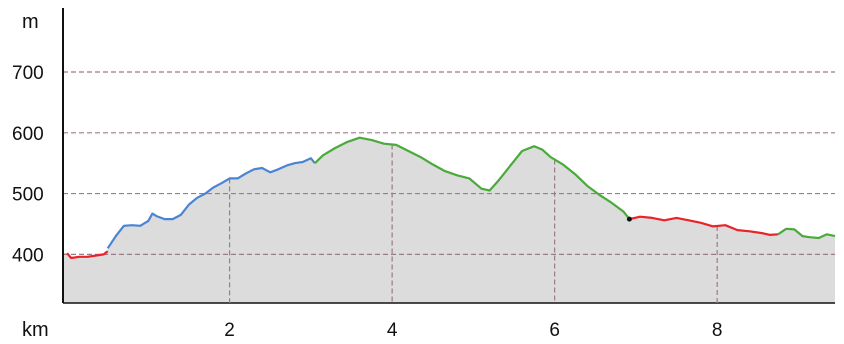 This screenshot has height=344, width=844. I want to click on y-axis-unit-label: m, so click(30, 22).